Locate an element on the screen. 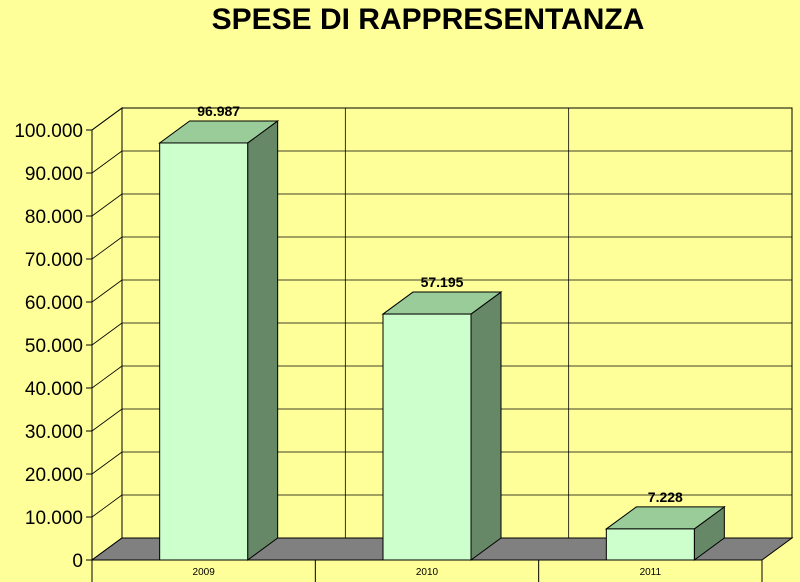  data-label: 96.987 is located at coordinates (218, 111).